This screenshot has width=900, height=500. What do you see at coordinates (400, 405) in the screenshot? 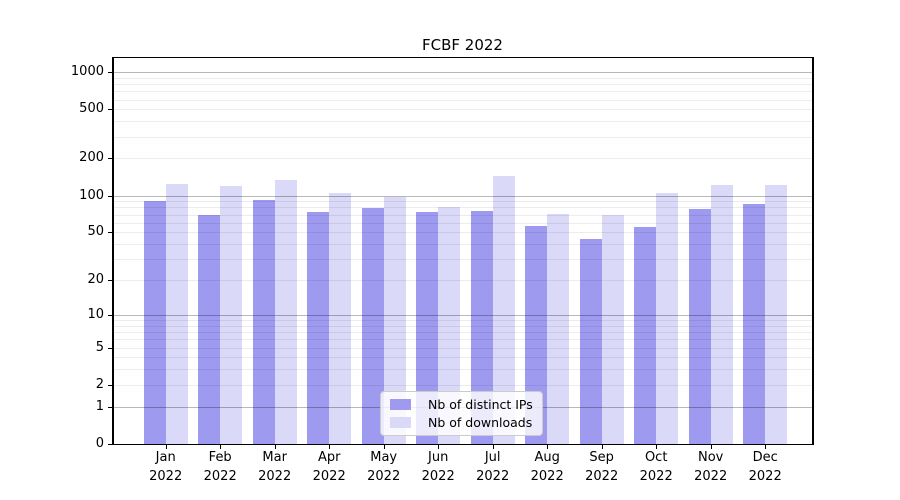
I see `legend-swatch-distinct-ips` at bounding box center [400, 405].